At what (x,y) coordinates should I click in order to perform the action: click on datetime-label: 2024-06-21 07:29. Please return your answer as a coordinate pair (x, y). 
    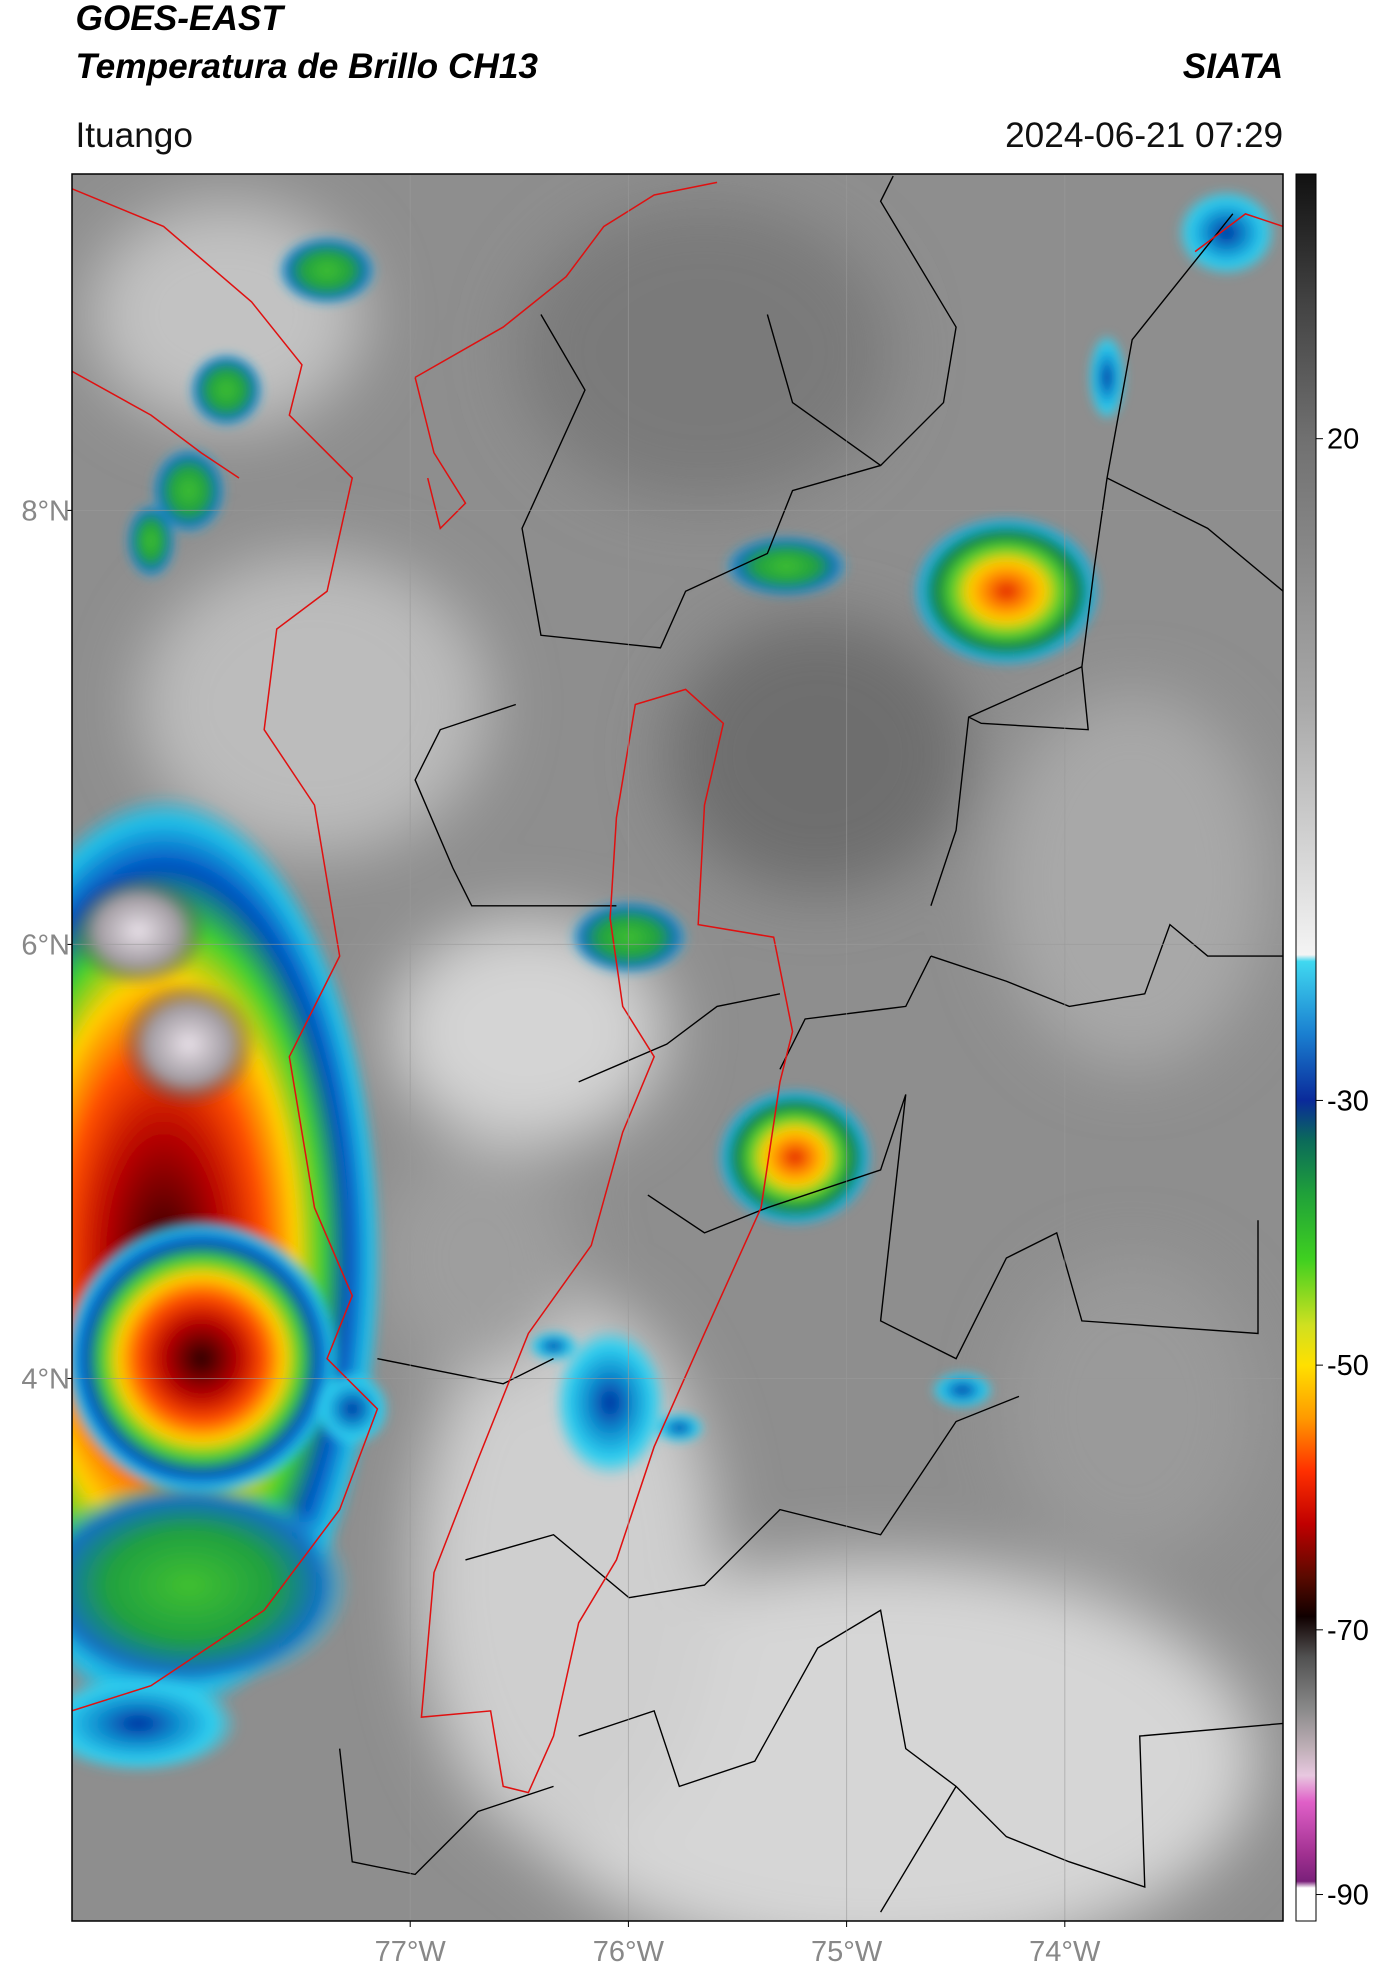
    Looking at the image, I should click on (1144, 135).